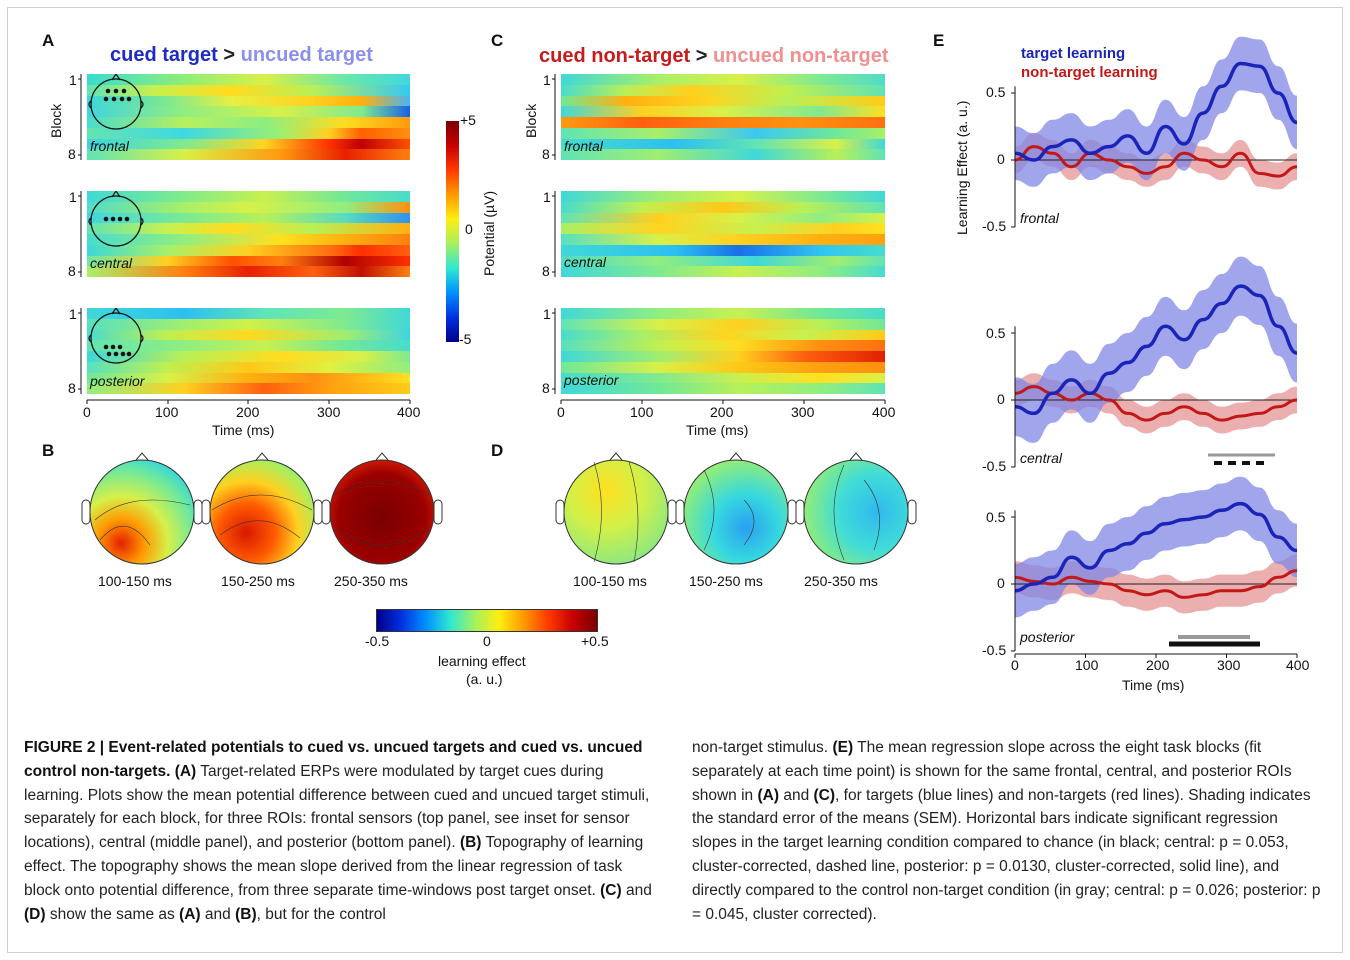  Describe the element at coordinates (996, 92) in the screenshot. I see `e-ytick-f-05: 0.5` at that location.